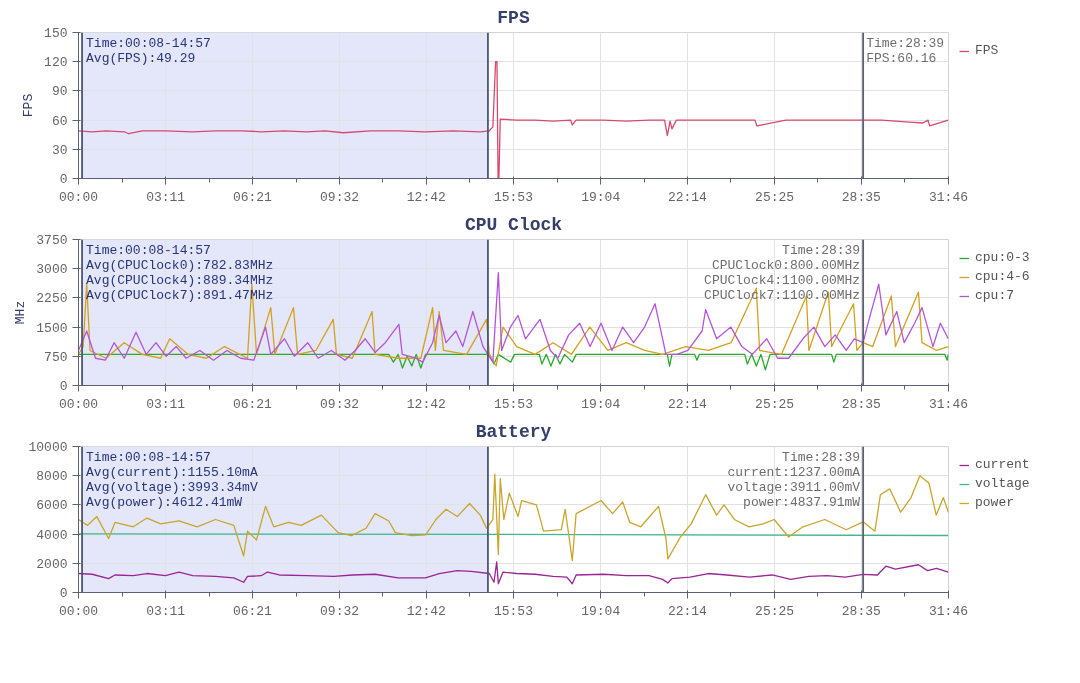  I want to click on chart-title: Battery, so click(513, 431).